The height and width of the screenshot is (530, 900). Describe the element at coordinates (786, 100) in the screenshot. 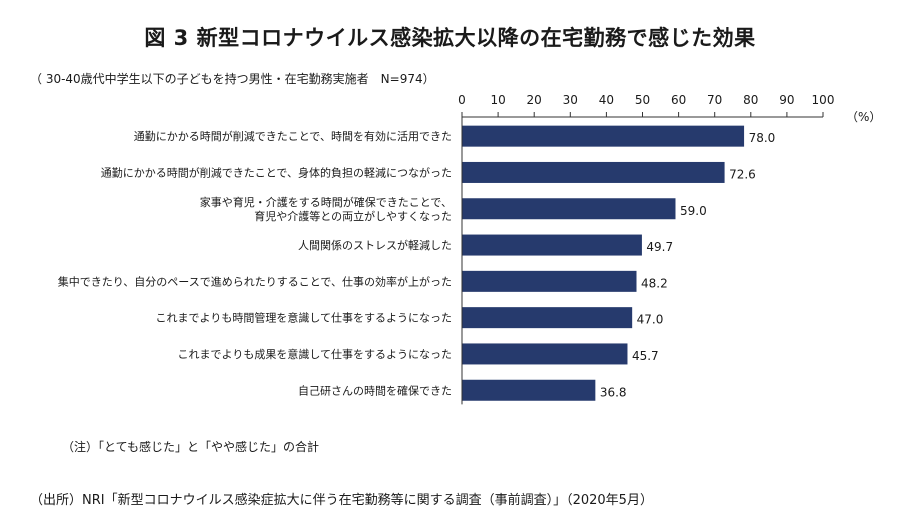

I see `x-tick-label: 90` at that location.